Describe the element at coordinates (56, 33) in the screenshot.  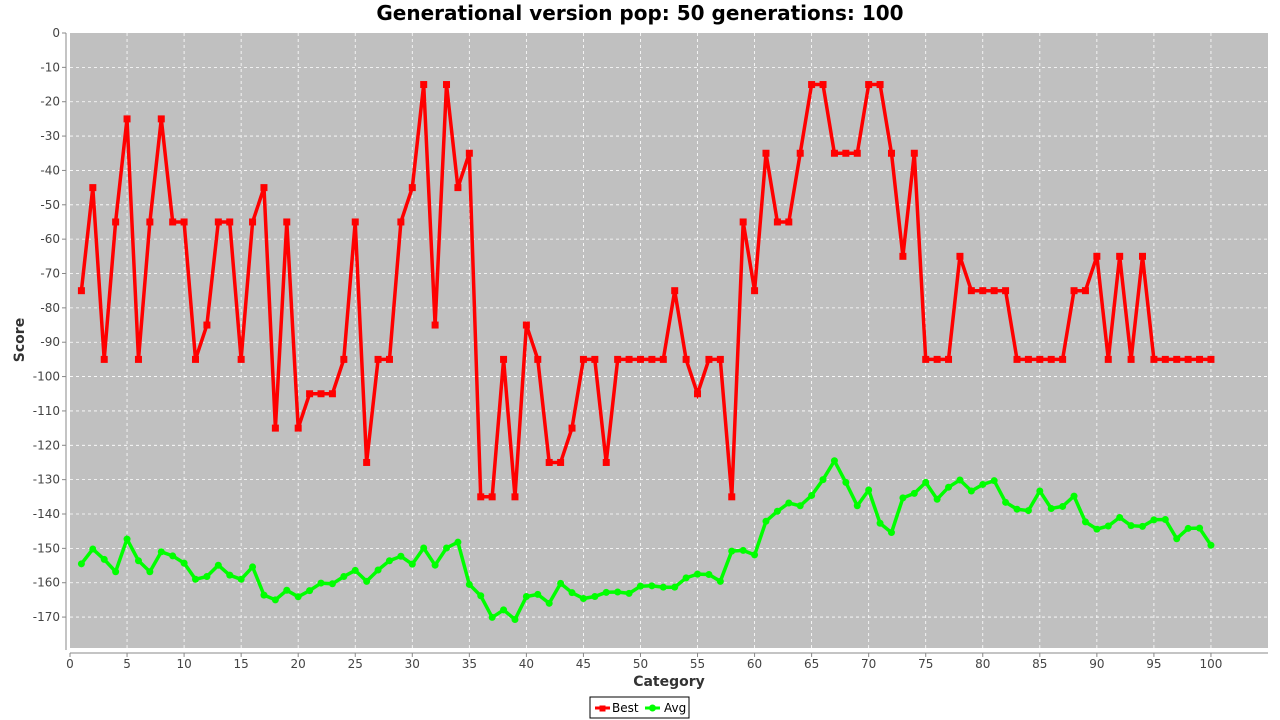
I see `y-tick-label: 0` at that location.